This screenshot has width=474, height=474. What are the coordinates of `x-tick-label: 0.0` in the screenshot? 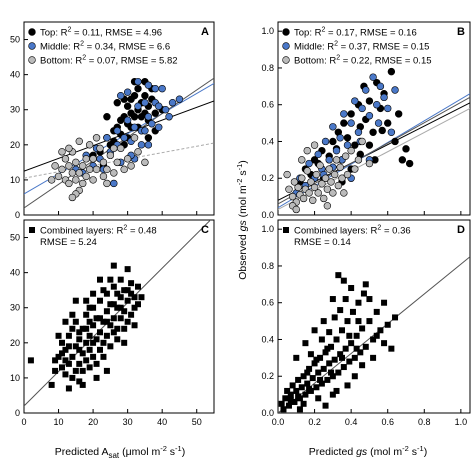 It's located at (278, 422).